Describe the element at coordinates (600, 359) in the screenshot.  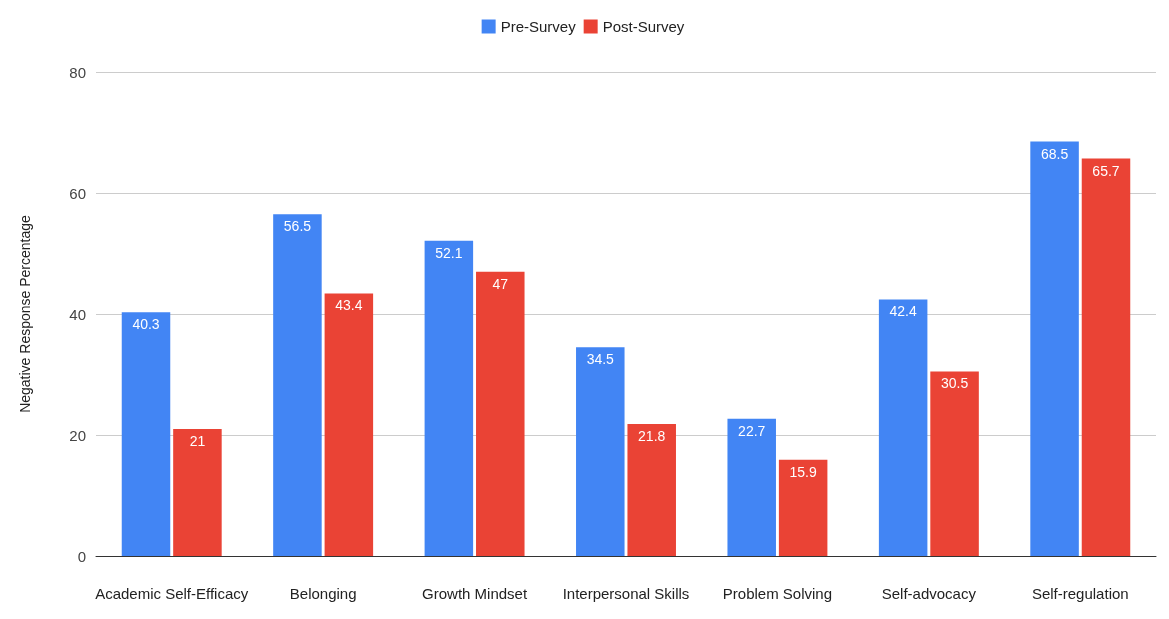
I see `data-label: 34.5` at that location.